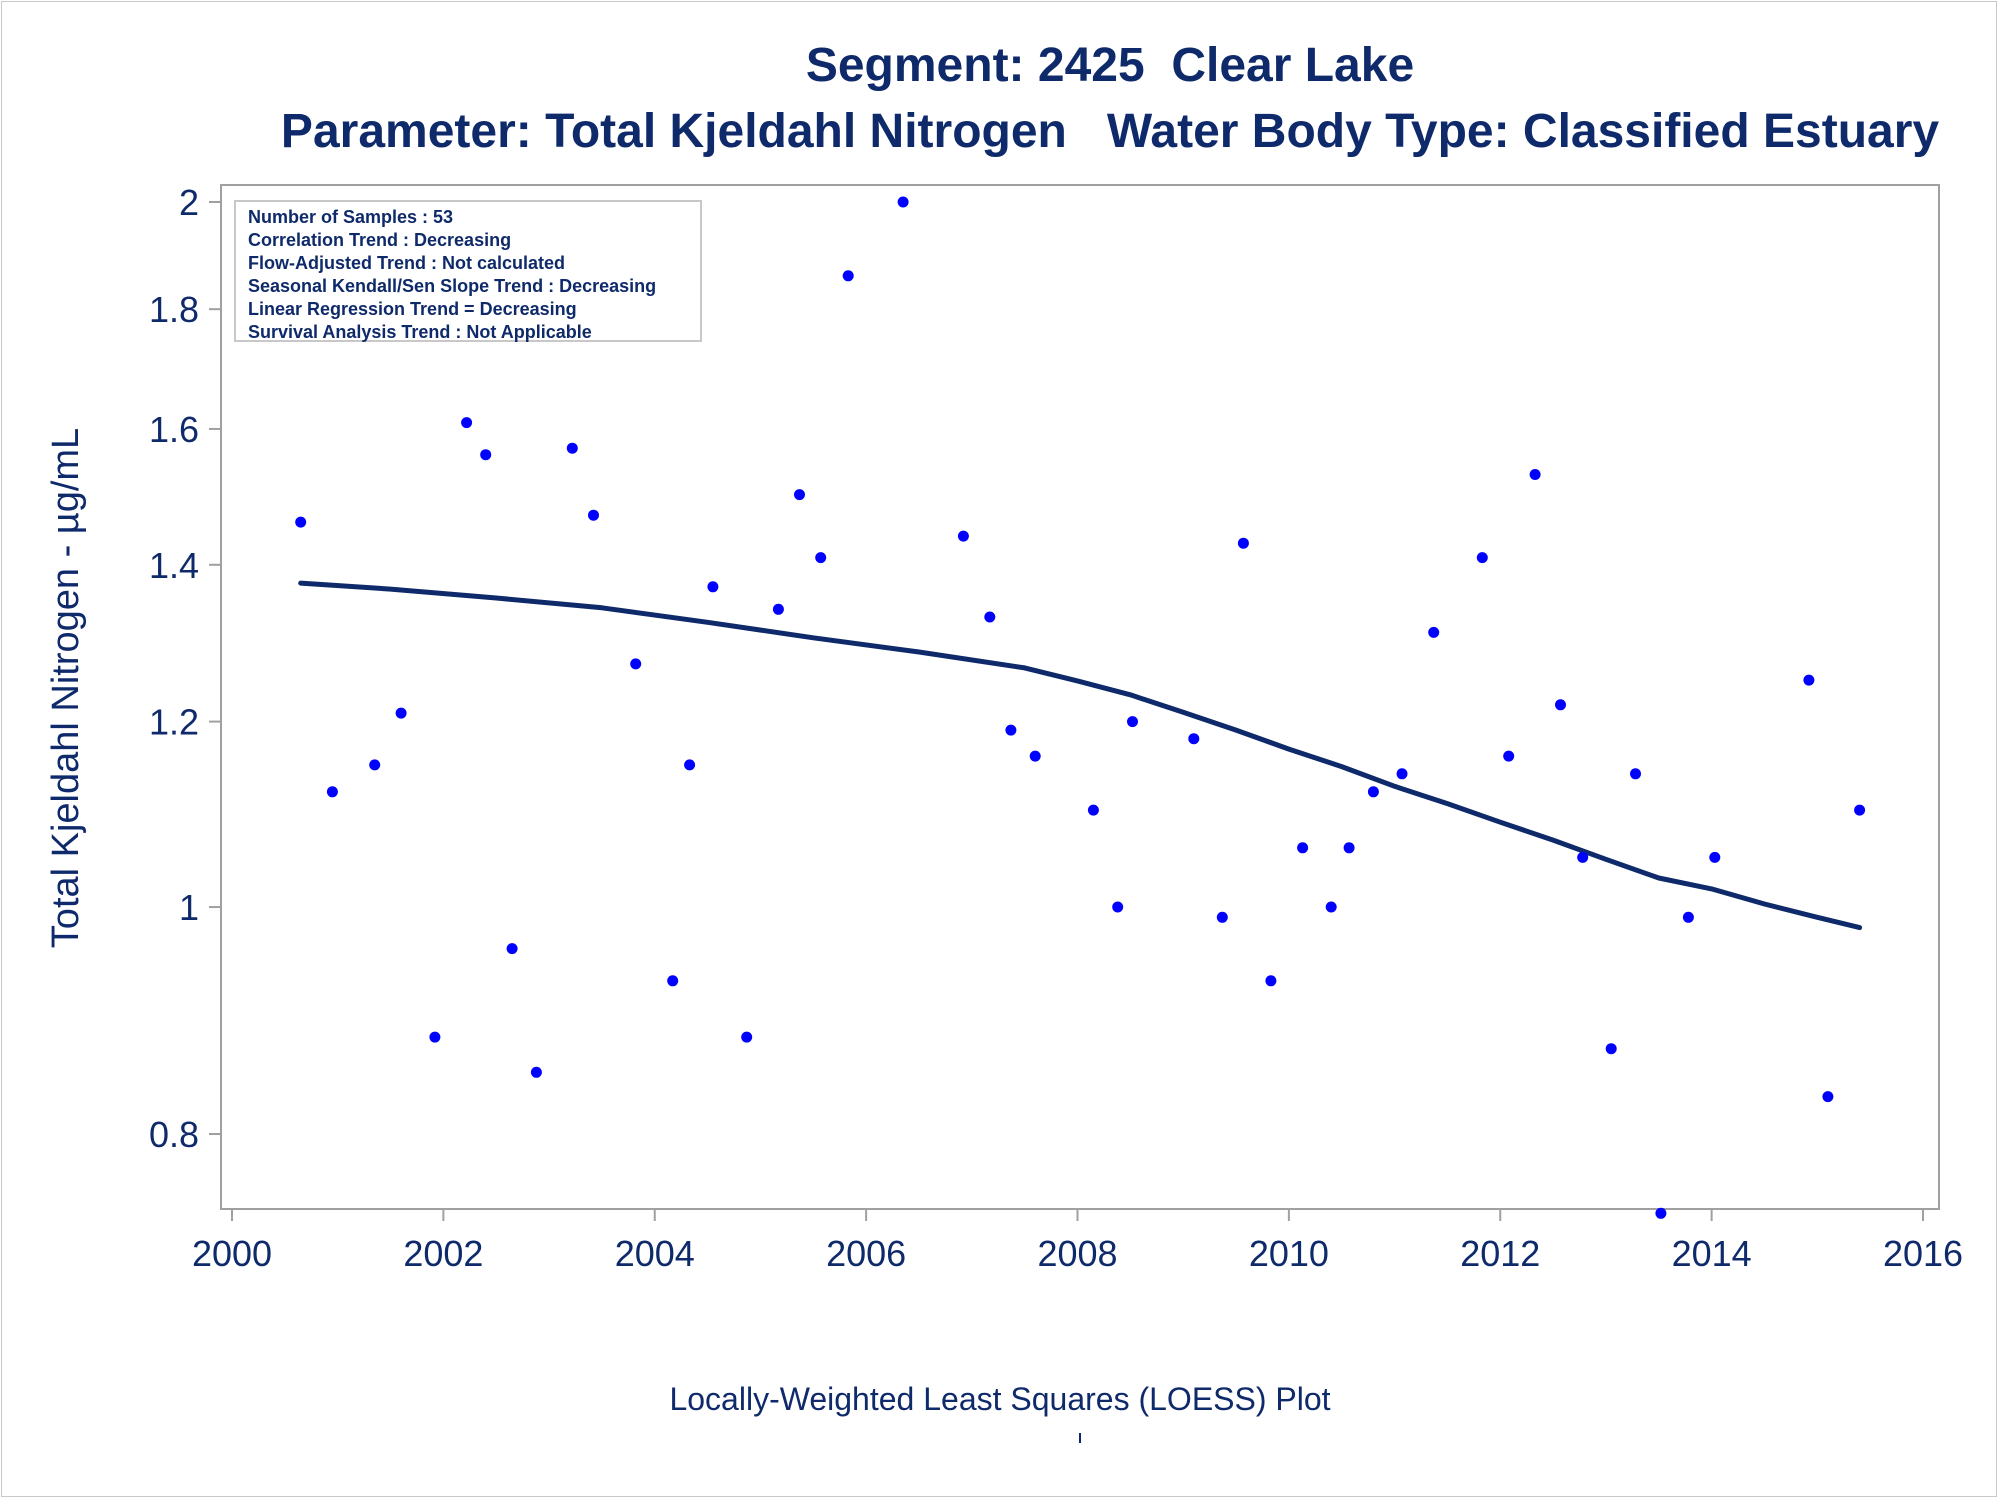  What do you see at coordinates (1077, 1253) in the screenshot?
I see `x-tick-label: 2008` at bounding box center [1077, 1253].